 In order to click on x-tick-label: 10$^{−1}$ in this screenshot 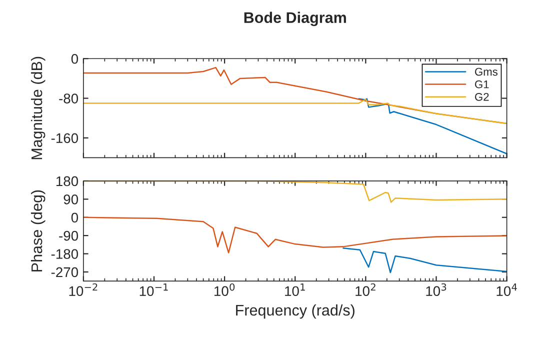, I will do `click(154, 289)`.